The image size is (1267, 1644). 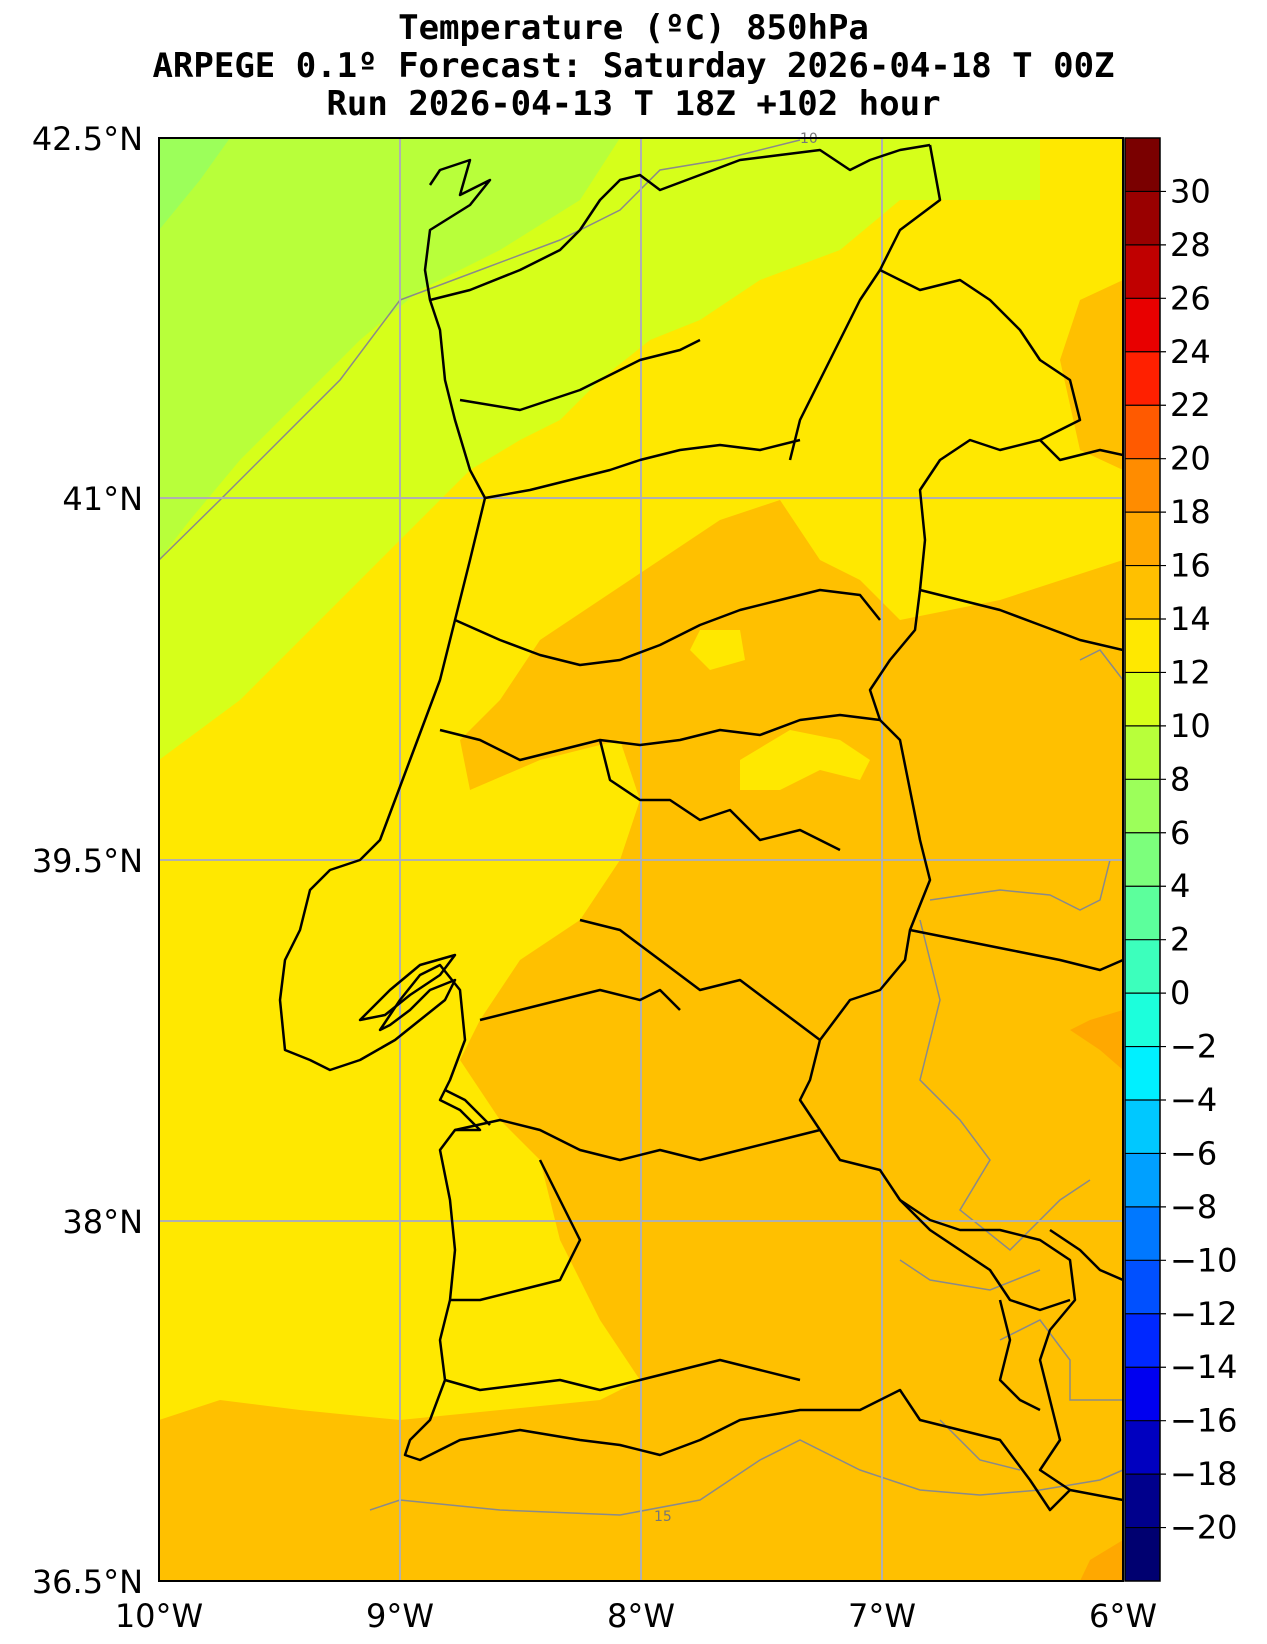 What do you see at coordinates (1190, 512) in the screenshot?
I see `colorbar-label: 18` at bounding box center [1190, 512].